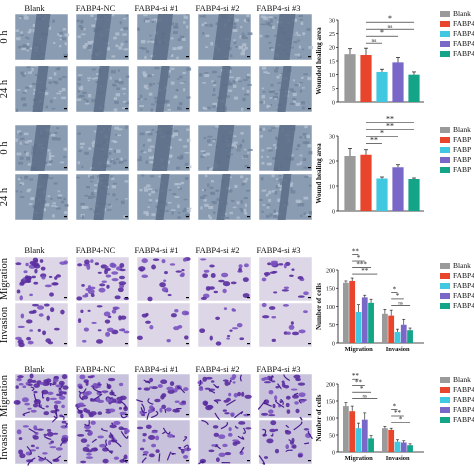 Image resolution: width=474 pixels, height=474 pixels. I want to click on micrograph-tile, so click(285, 325).